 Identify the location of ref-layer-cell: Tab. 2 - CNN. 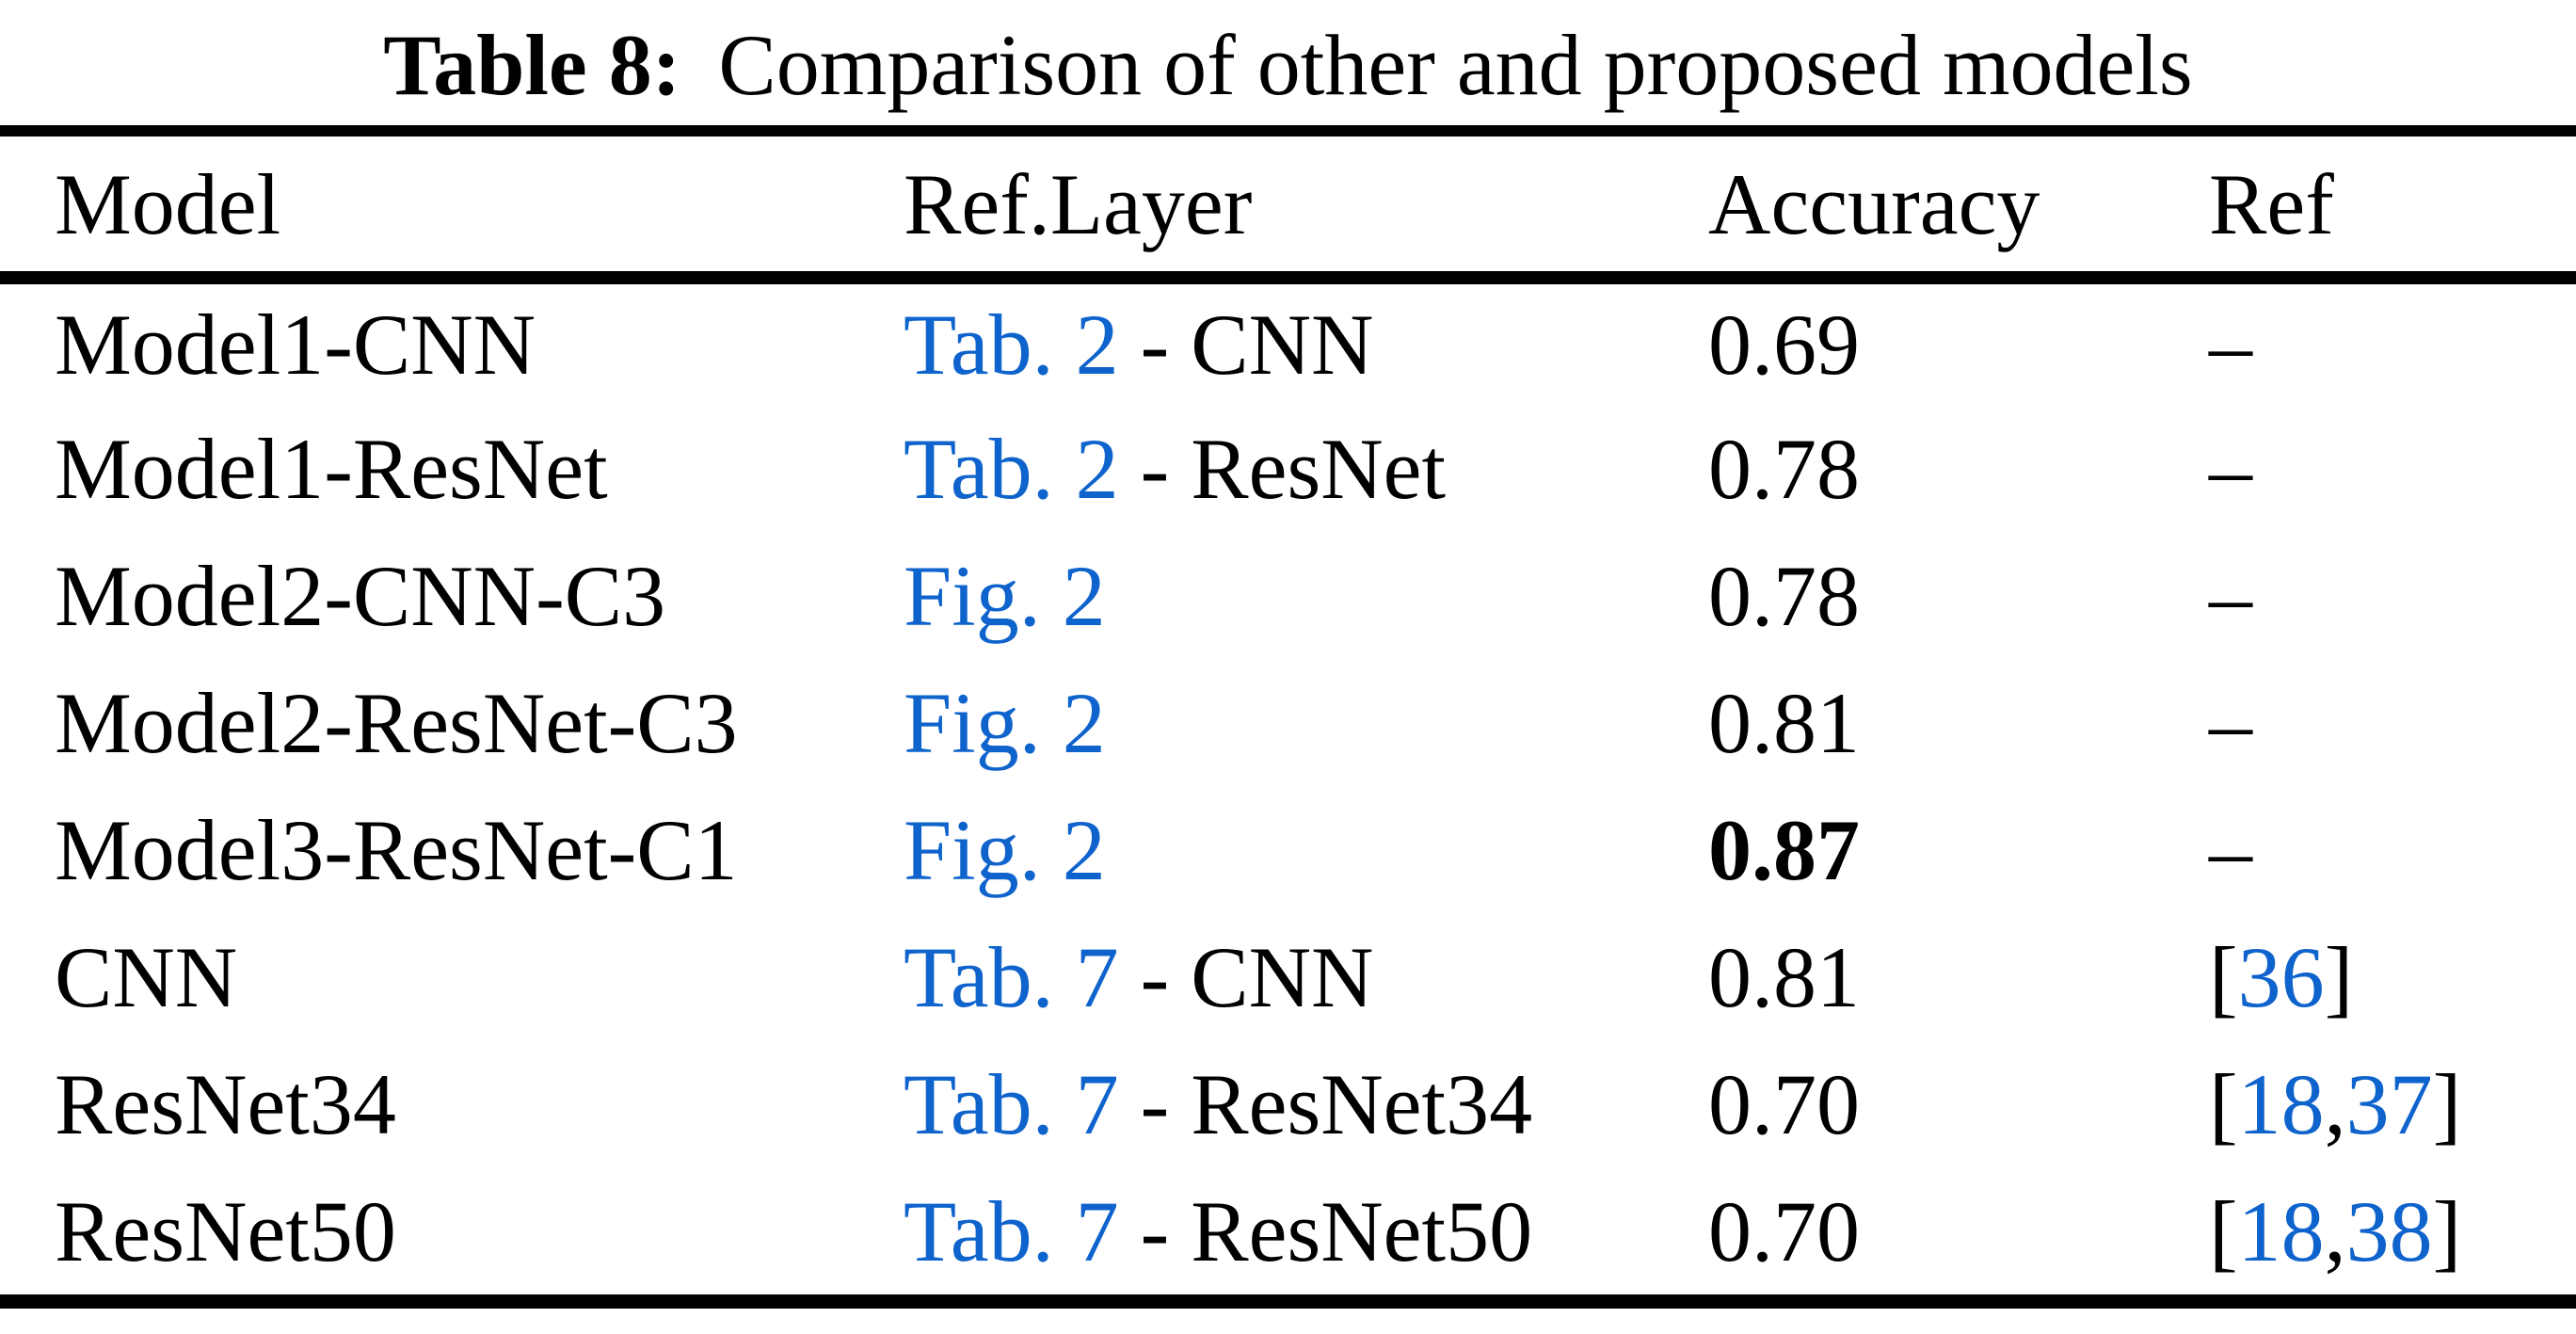
(1306, 342).